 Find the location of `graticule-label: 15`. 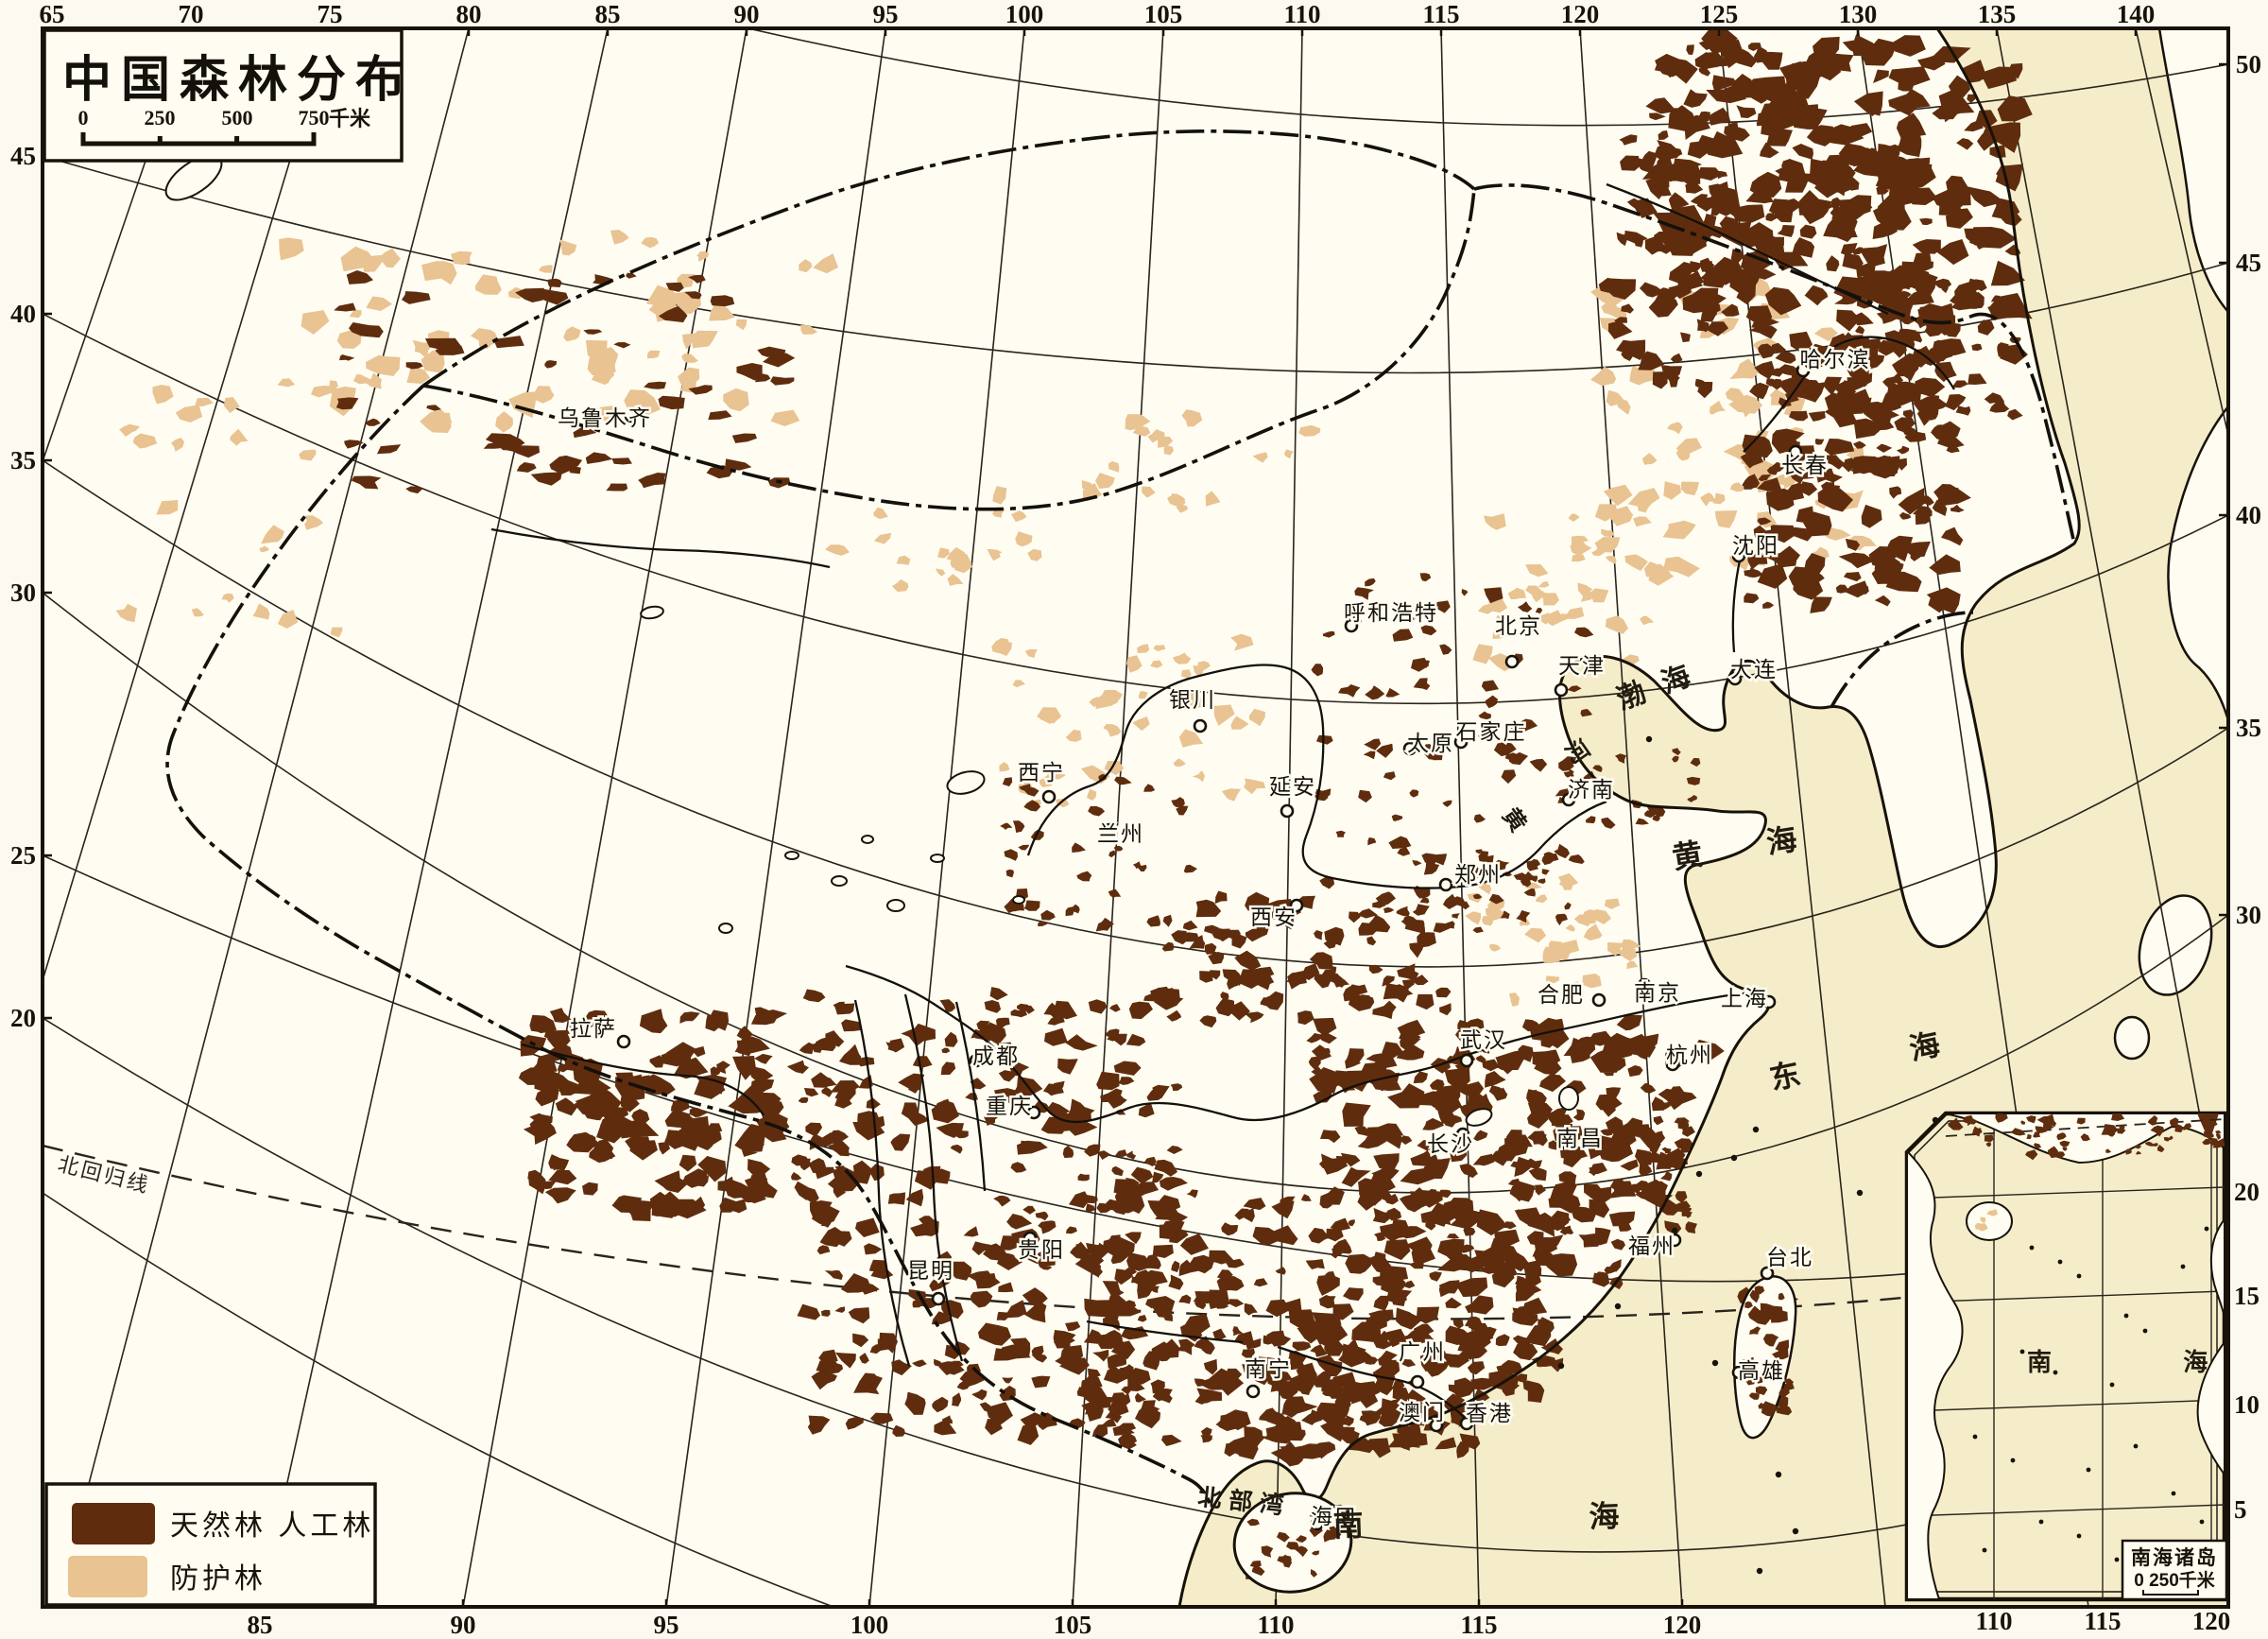

graticule-label: 15 is located at coordinates (2246, 1296).